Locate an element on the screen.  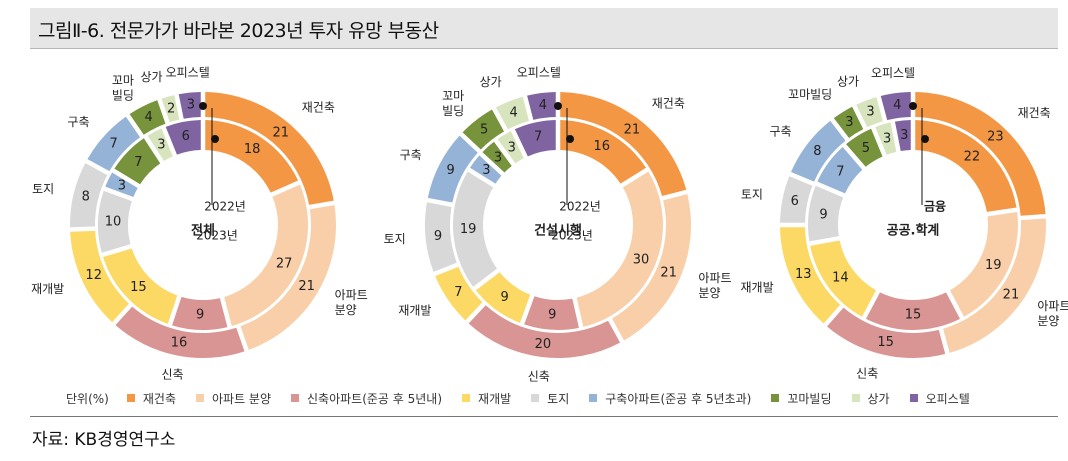
legend-item: 아파트 분양 is located at coordinates (233, 398).